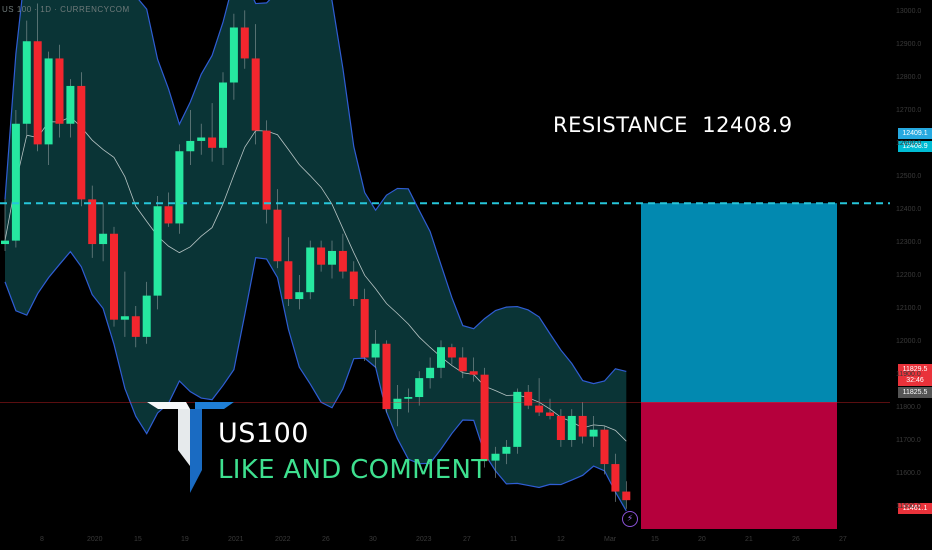 The height and width of the screenshot is (550, 932). What do you see at coordinates (42, 539) in the screenshot?
I see `time-axis-tick: 8` at bounding box center [42, 539].